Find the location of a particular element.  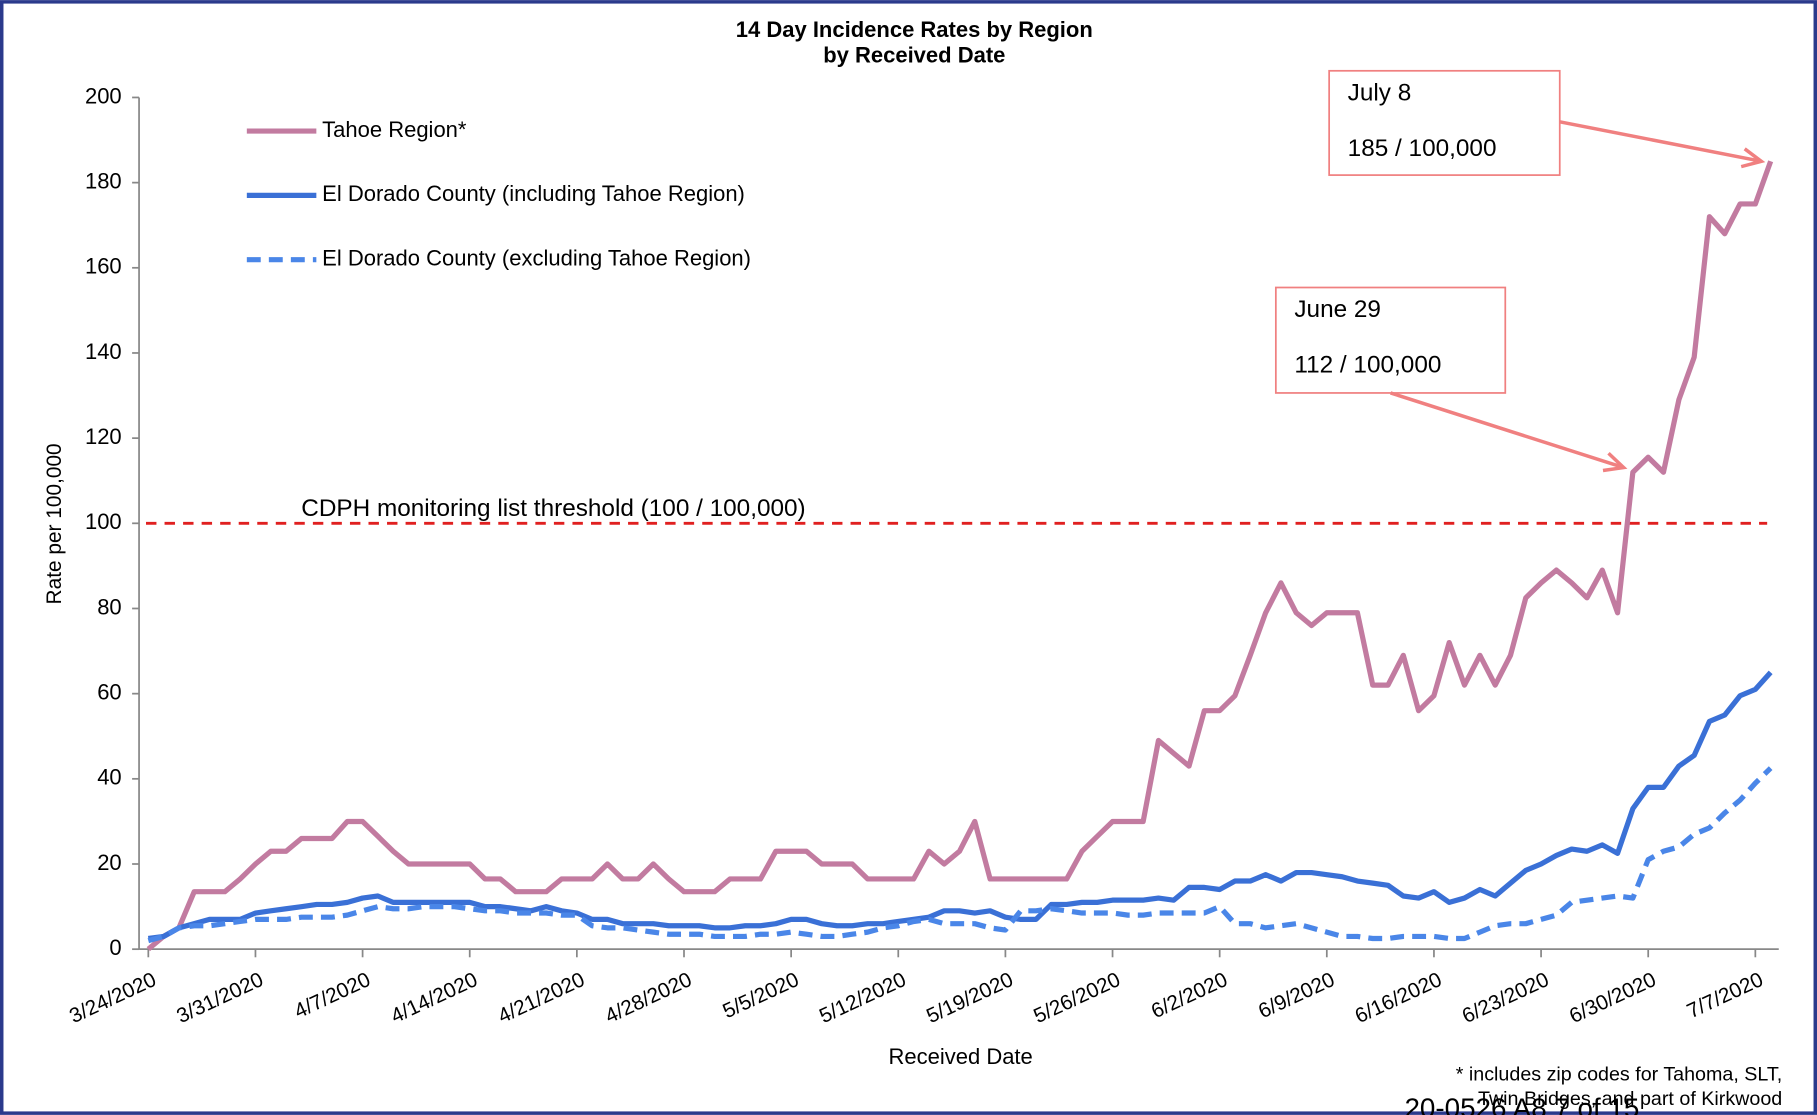

y-tick-label: 200 is located at coordinates (103, 95).